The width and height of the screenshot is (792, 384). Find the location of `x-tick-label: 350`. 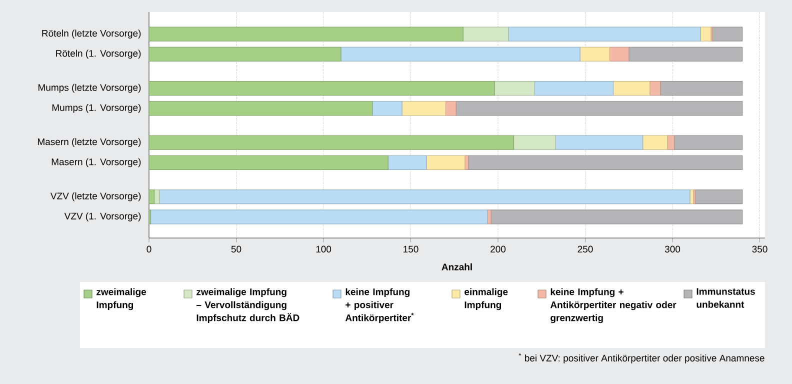

x-tick-label: 350 is located at coordinates (760, 249).